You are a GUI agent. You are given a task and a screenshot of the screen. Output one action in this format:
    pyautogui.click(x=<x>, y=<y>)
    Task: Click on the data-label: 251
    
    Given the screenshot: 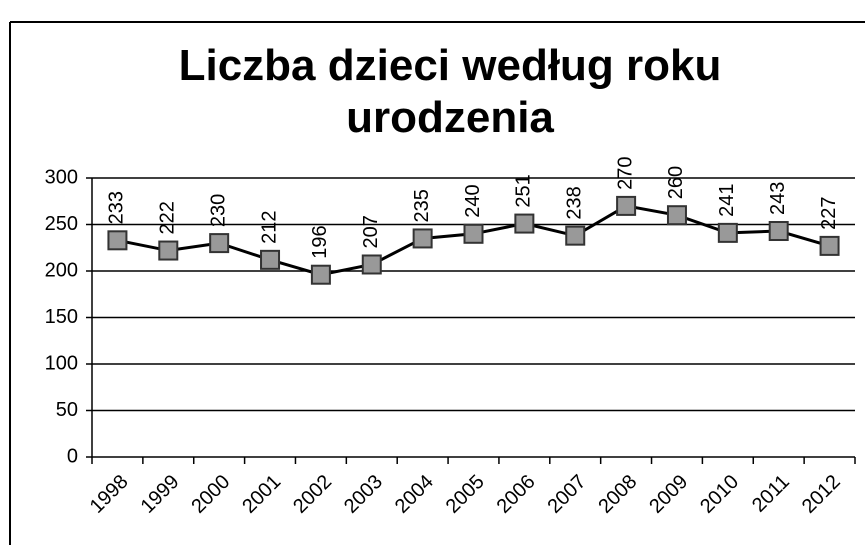 What is the action you would take?
    pyautogui.click(x=524, y=190)
    